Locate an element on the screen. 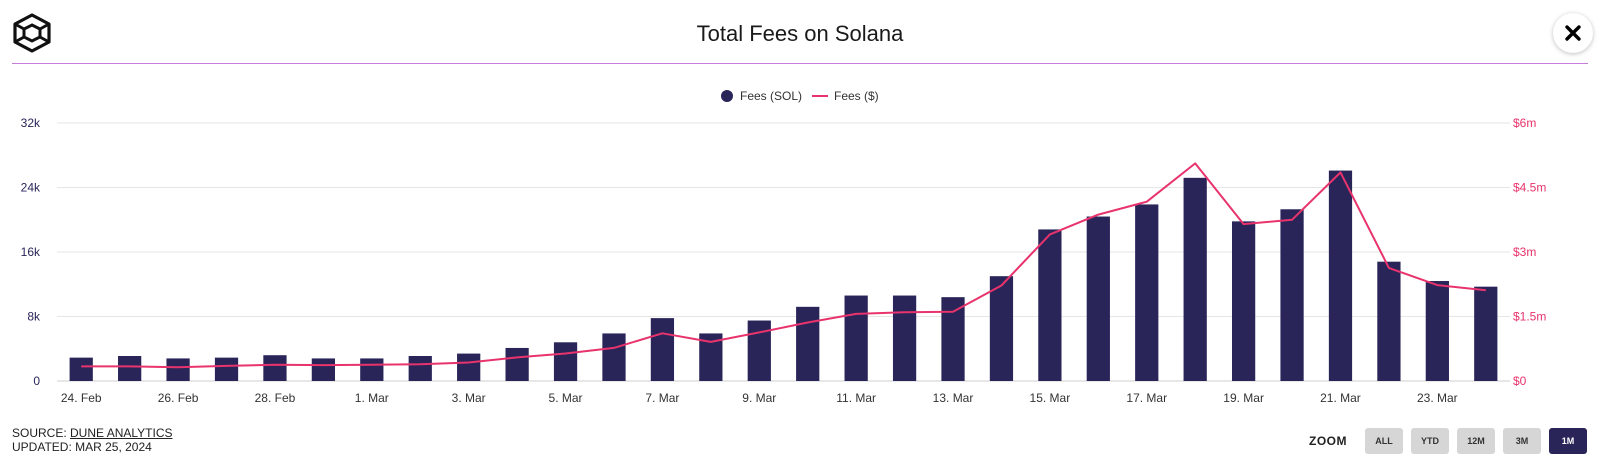 The image size is (1600, 458). chart-header: Total Fees on Solana is located at coordinates (800, 32).